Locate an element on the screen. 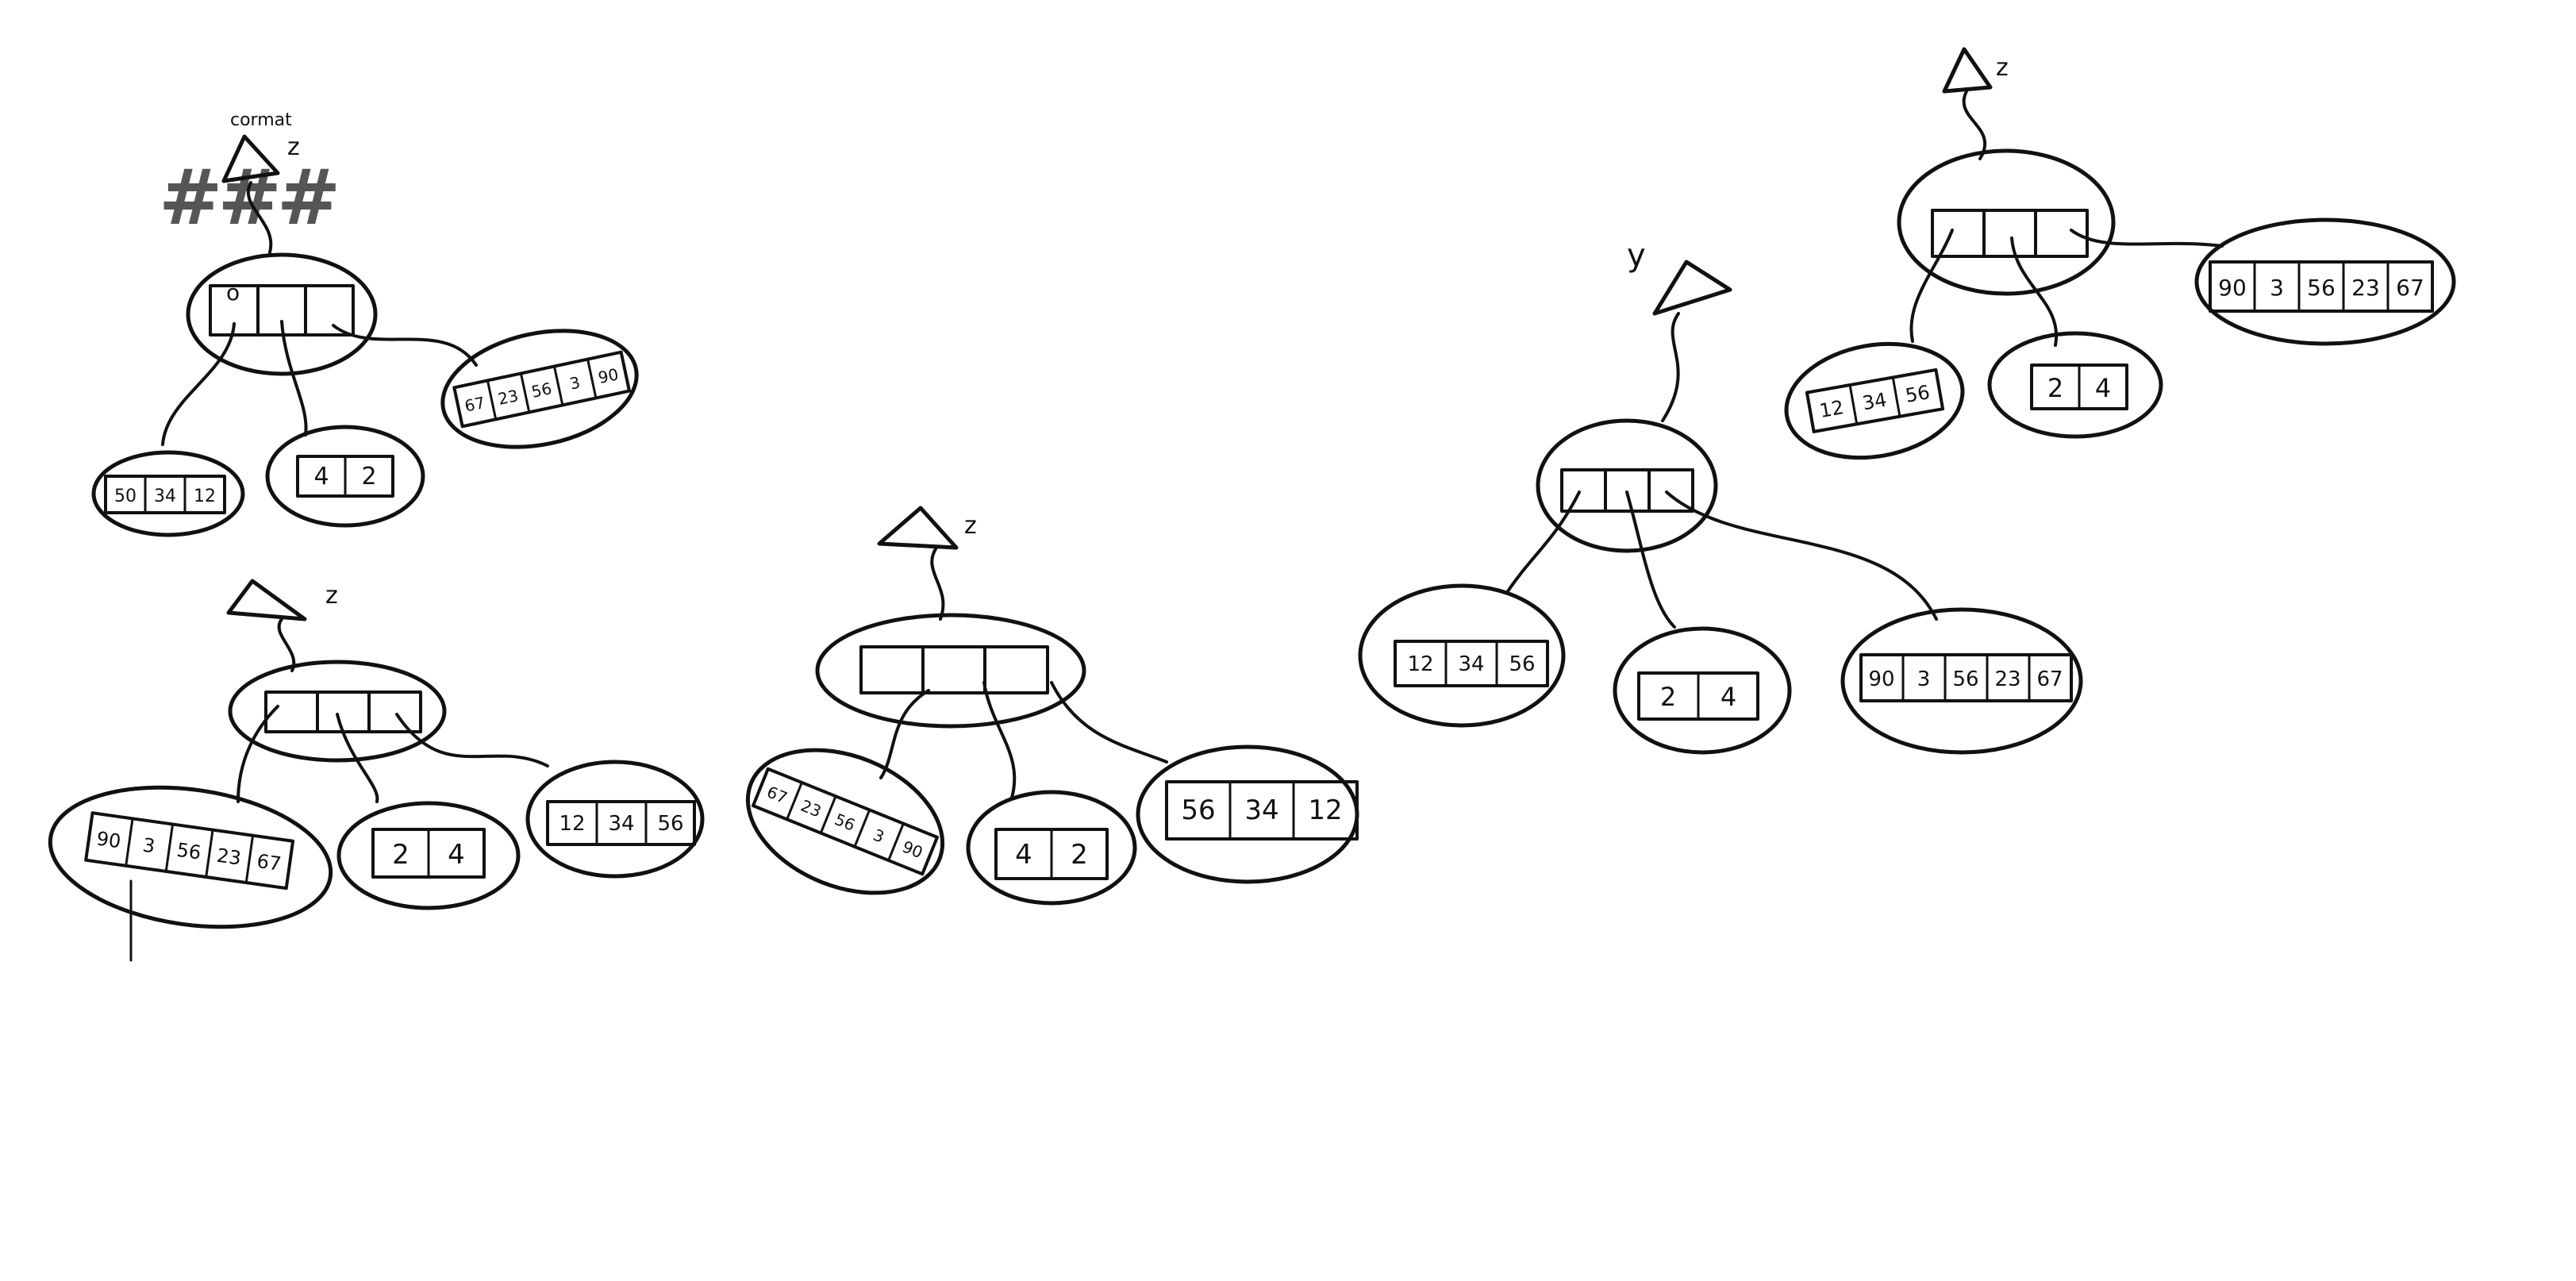 The image size is (2576, 1281). tree-middle-right: y 12 34 56 2 4 is located at coordinates (1721, 496).